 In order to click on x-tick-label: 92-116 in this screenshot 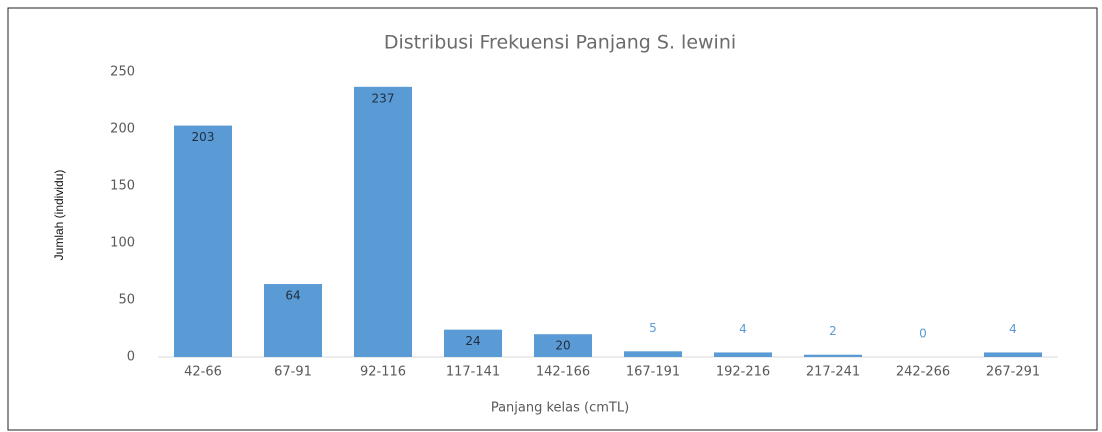, I will do `click(383, 372)`.